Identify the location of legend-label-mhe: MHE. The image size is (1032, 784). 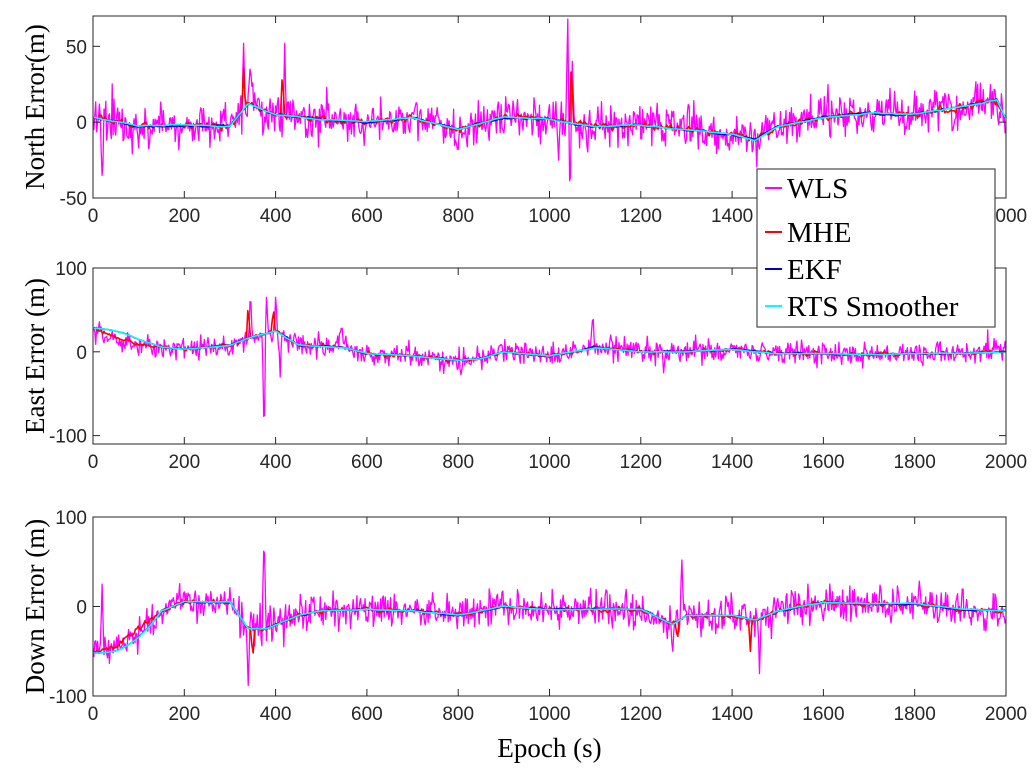
(819, 233).